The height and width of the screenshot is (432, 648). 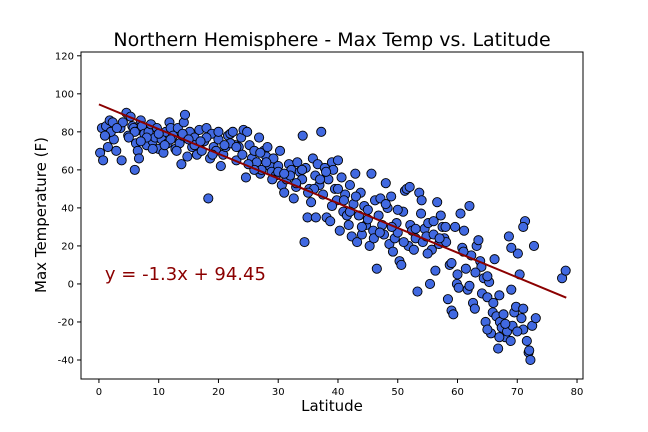 I want to click on y-tick-label: 40, so click(x=67, y=208).